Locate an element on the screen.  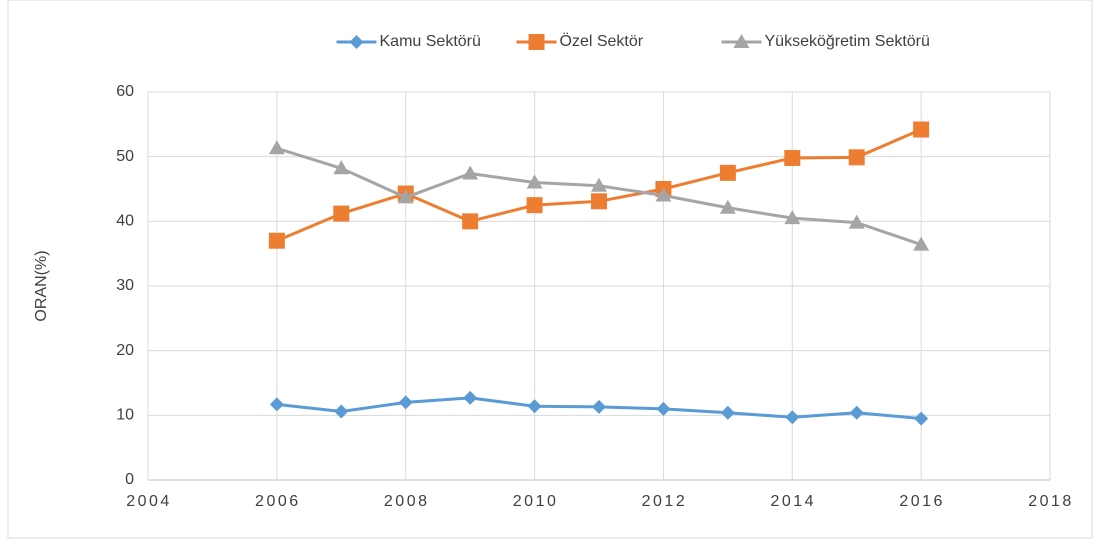
legend-label: Özel Sektör is located at coordinates (602, 41).